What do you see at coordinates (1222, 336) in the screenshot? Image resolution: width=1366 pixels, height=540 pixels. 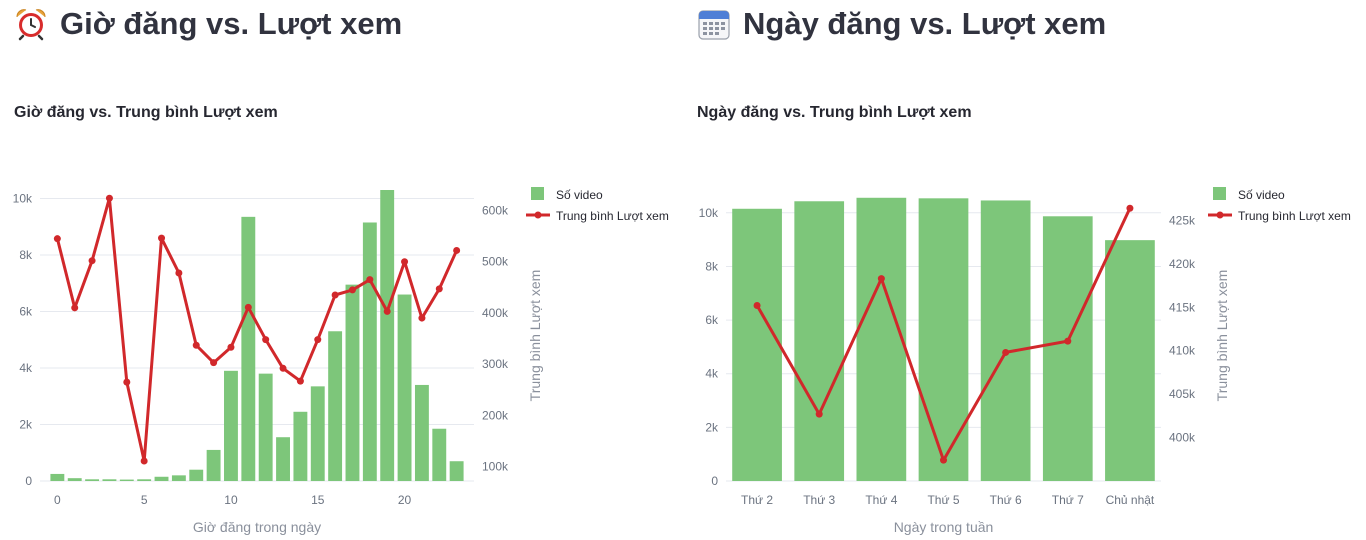 I see `day-y2-axis-title: Trung bình Lượt xem` at bounding box center [1222, 336].